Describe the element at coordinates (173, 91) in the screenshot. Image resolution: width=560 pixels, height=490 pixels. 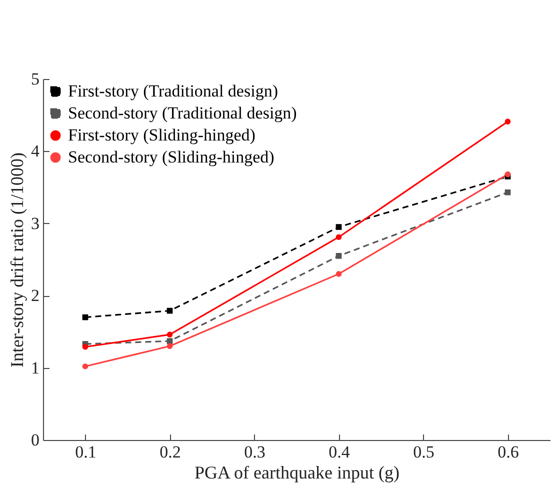
I see `legend-label: First-story (Traditional design)` at that location.